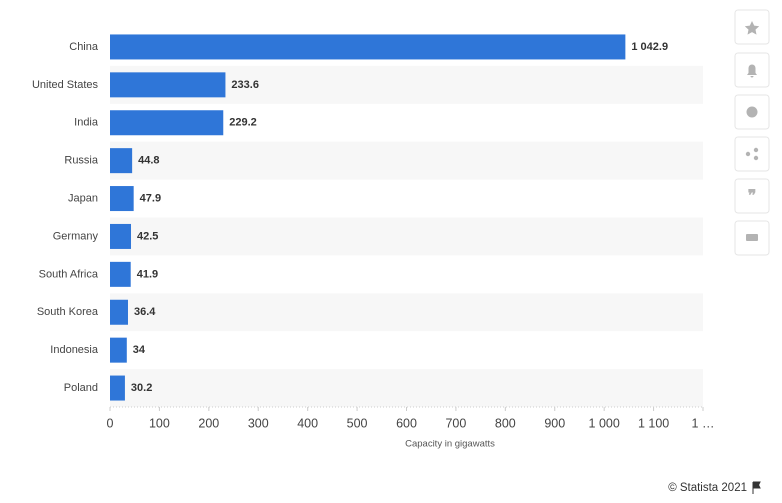  Describe the element at coordinates (752, 28) in the screenshot. I see `star-icon` at that location.